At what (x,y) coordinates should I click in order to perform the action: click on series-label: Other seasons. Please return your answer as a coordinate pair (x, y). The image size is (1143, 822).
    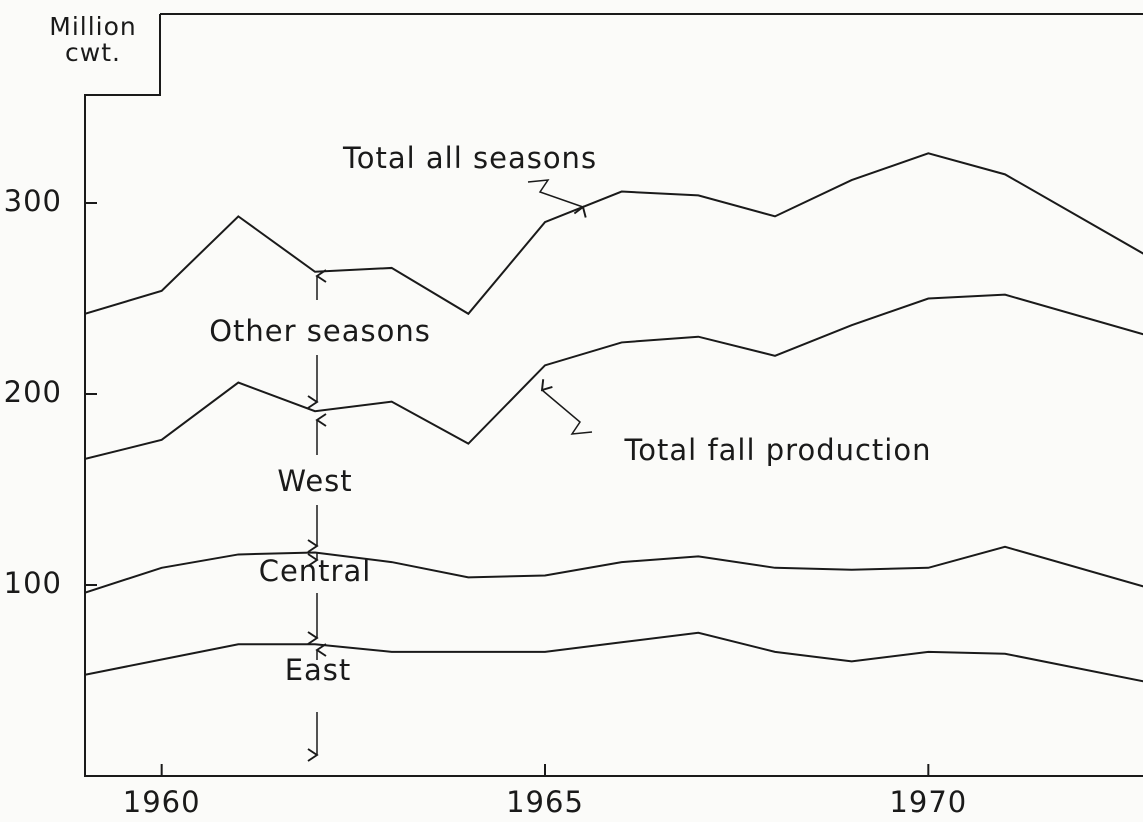
    Looking at the image, I should click on (320, 331).